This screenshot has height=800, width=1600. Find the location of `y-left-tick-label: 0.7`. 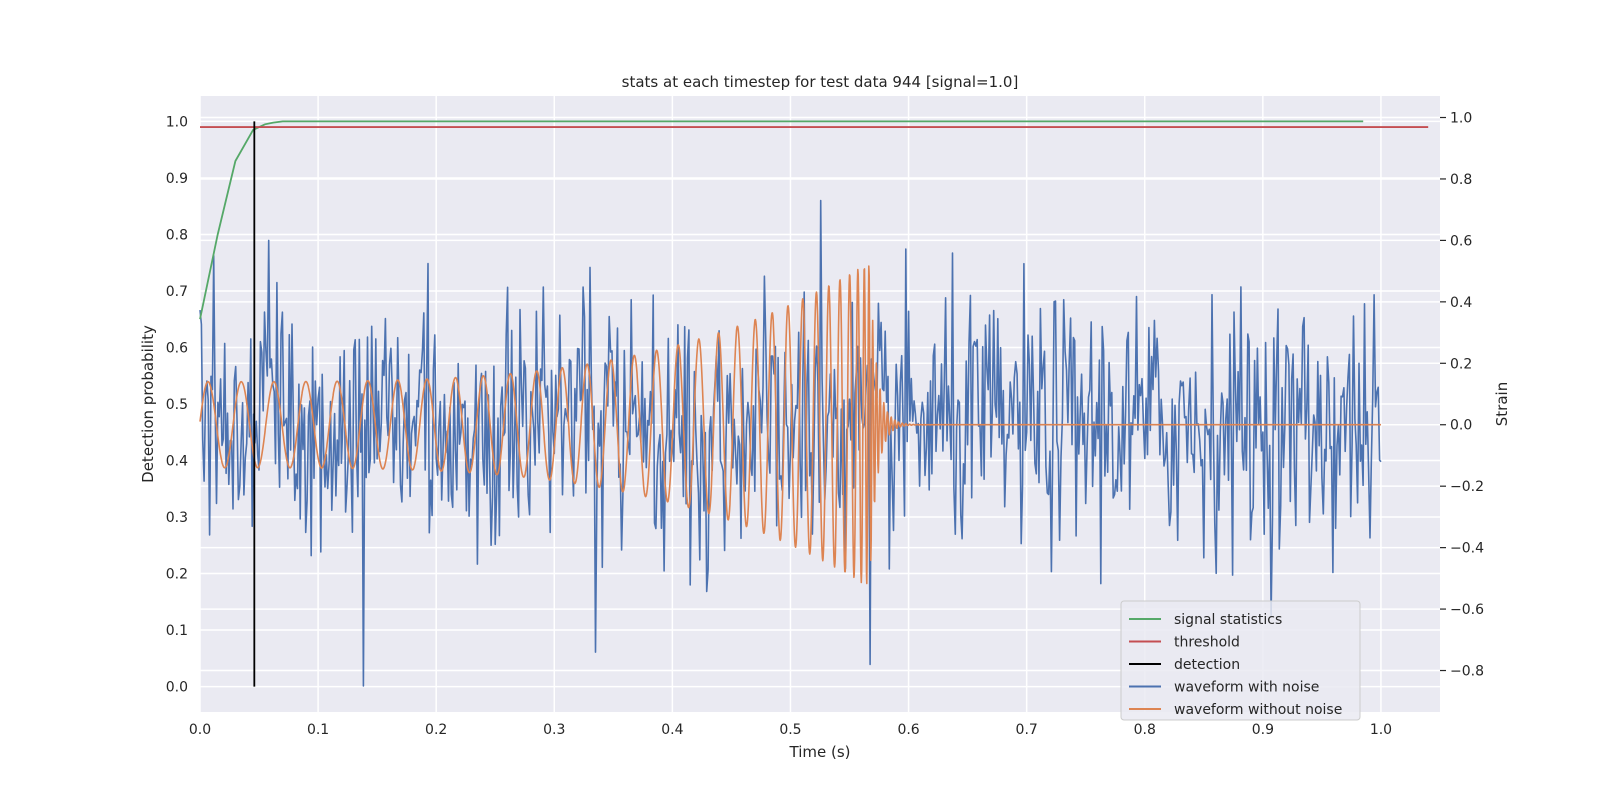

y-left-tick-label: 0.7 is located at coordinates (177, 292).